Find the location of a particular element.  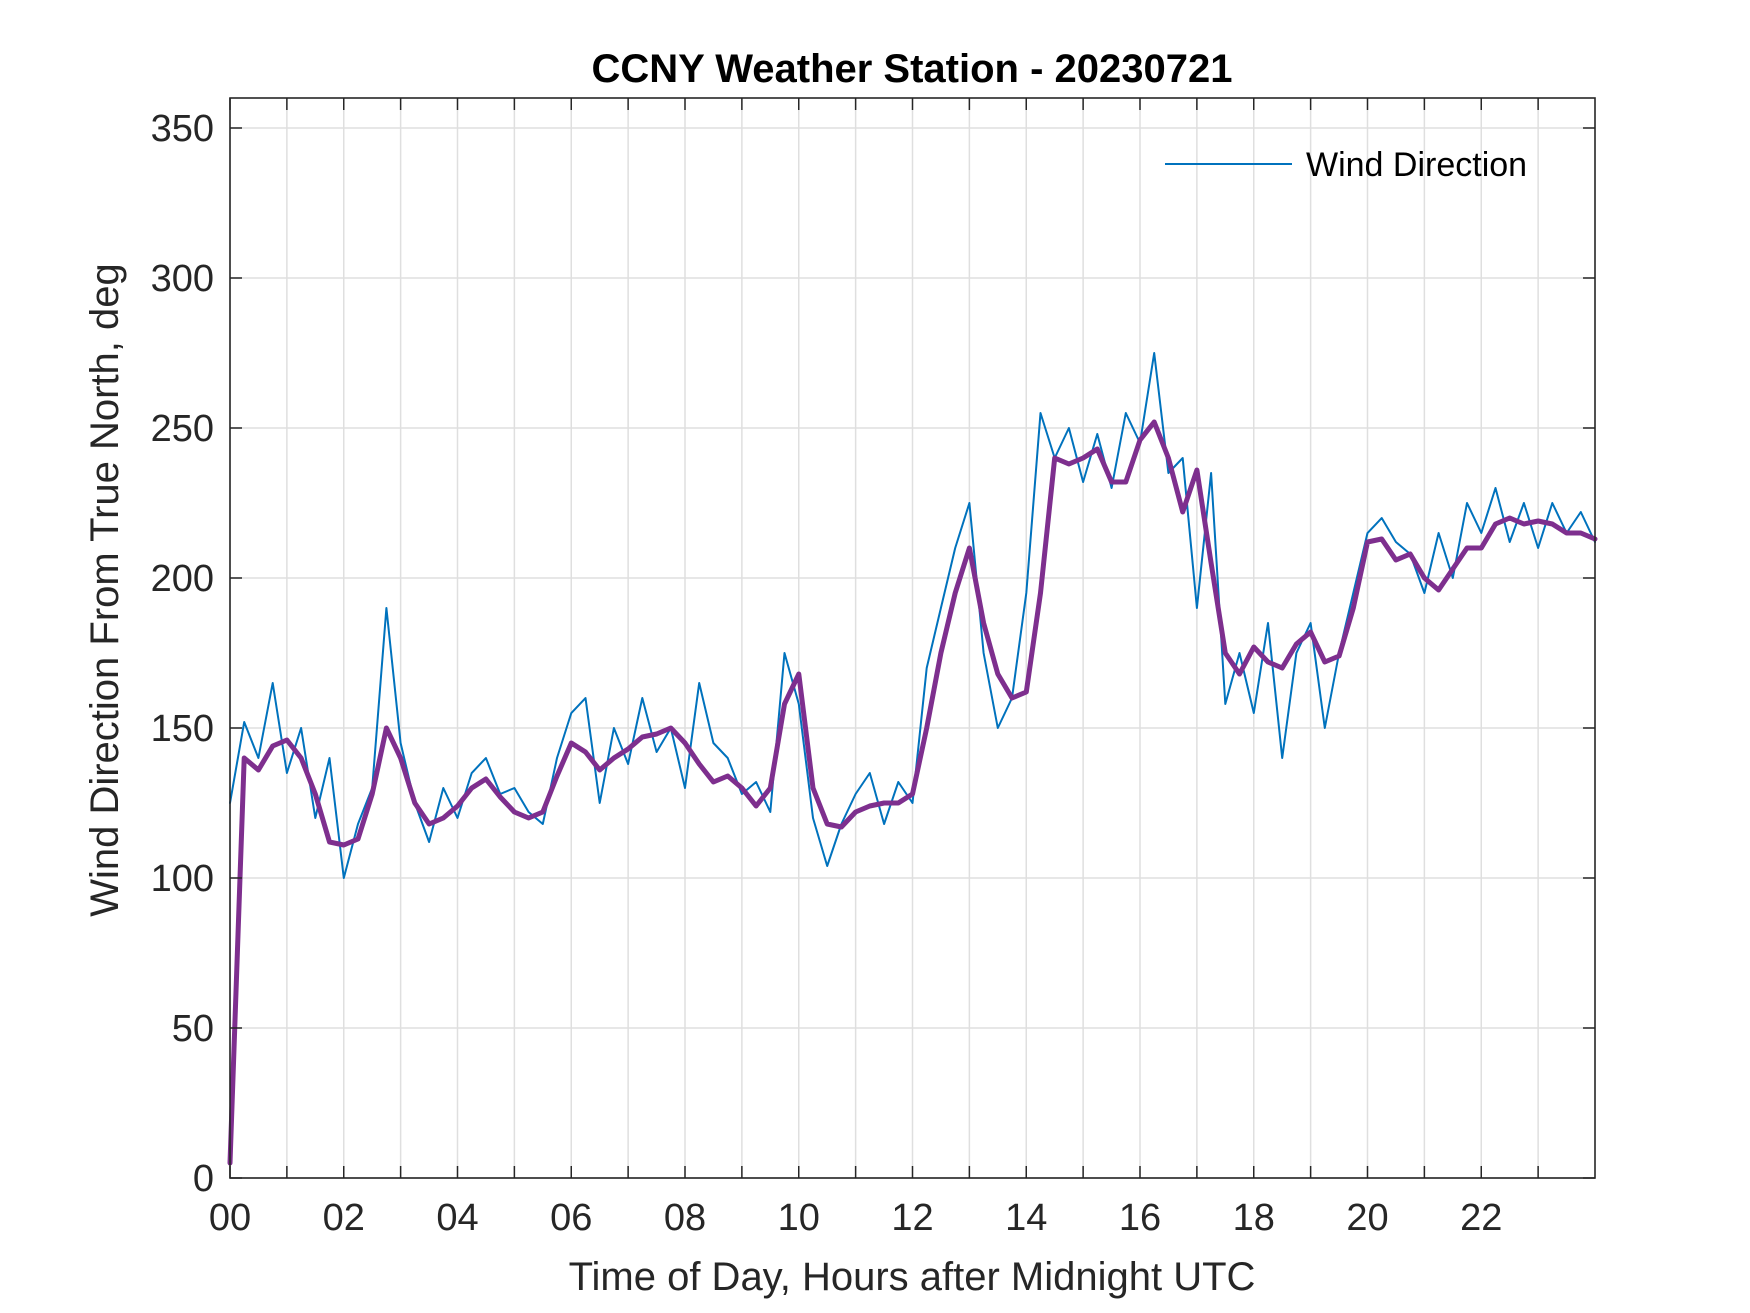

y-tick-label: 350 is located at coordinates (182, 129).